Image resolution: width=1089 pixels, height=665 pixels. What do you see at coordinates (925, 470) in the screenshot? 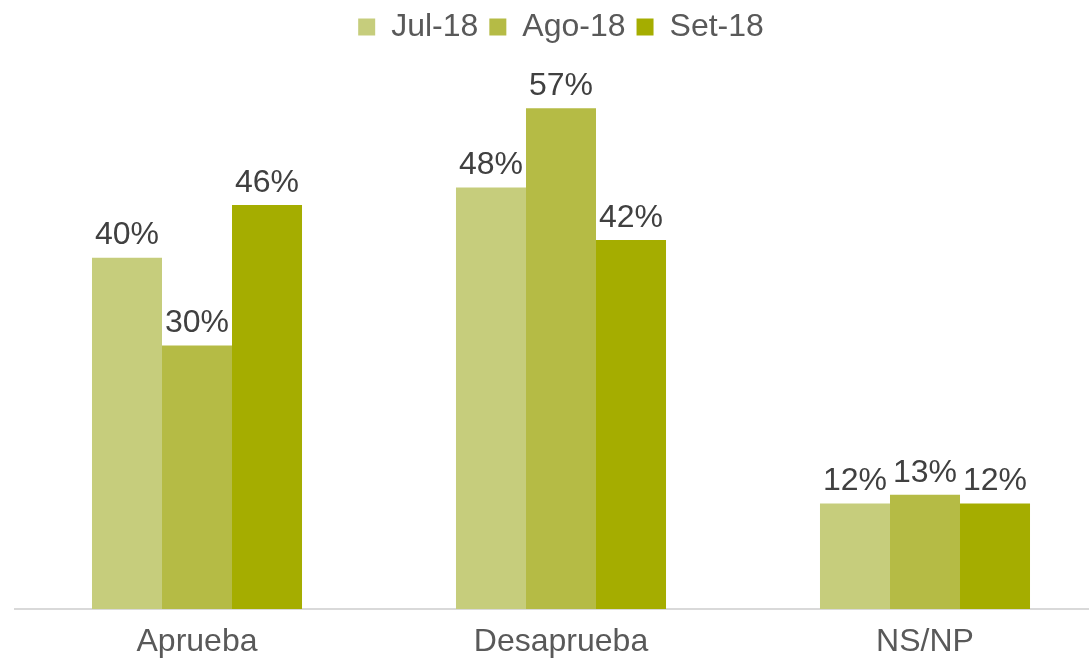
I see `data-label: 13%` at bounding box center [925, 470].